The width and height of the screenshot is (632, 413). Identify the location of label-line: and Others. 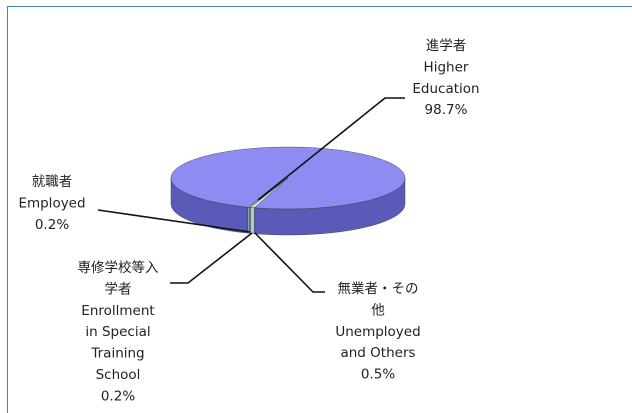
(377, 353).